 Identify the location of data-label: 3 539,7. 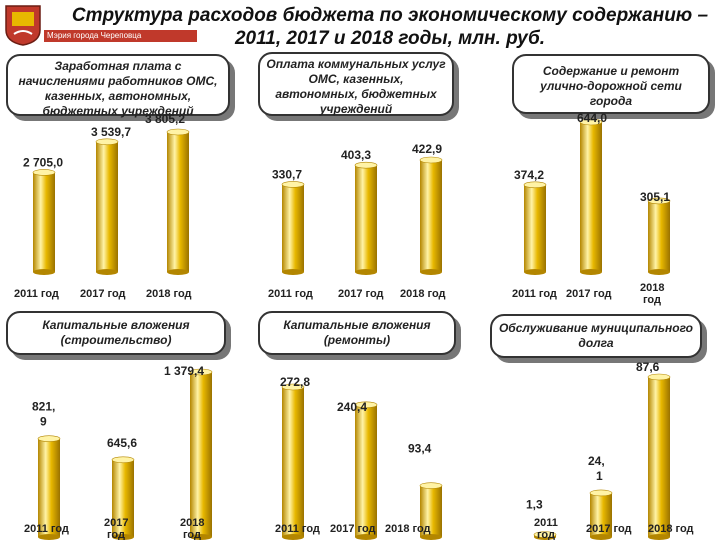
(111, 132).